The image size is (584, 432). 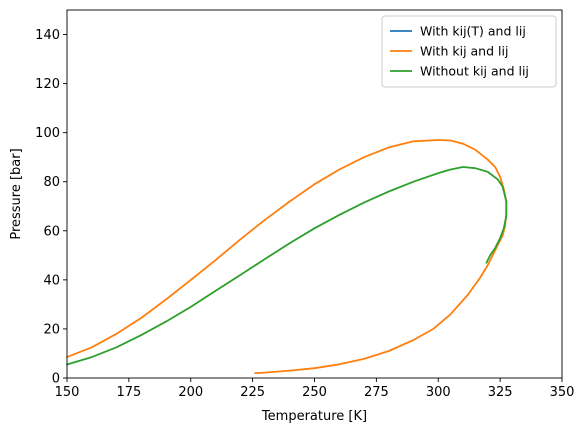 What do you see at coordinates (473, 31) in the screenshot?
I see `legend-label-1: With kij(T) and lij` at bounding box center [473, 31].